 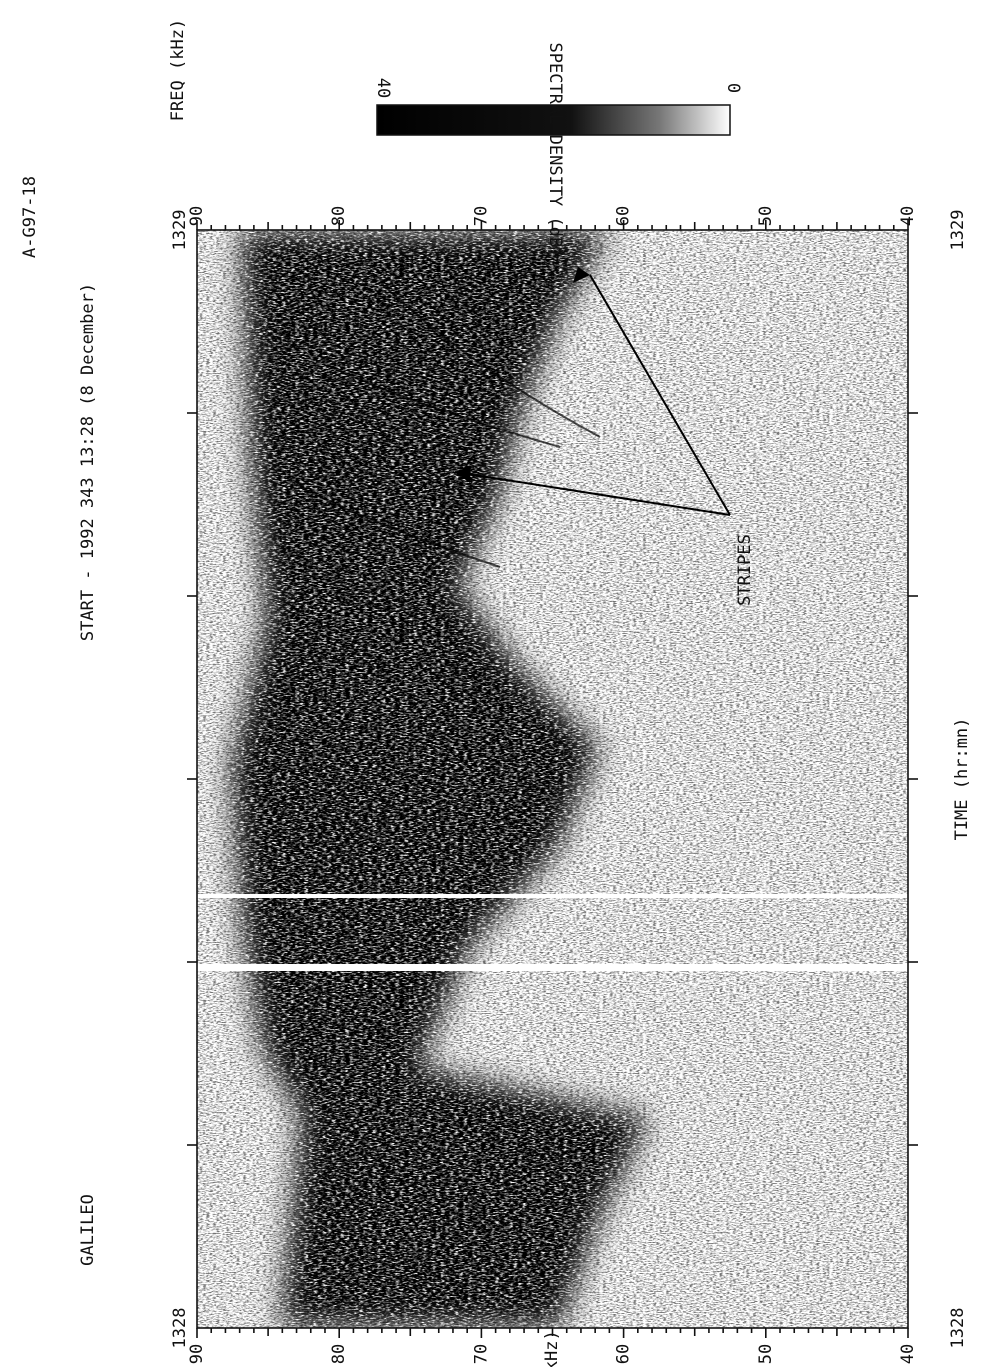 I want to click on colorbar-title: FREQ (kHz), so click(x=178, y=70).